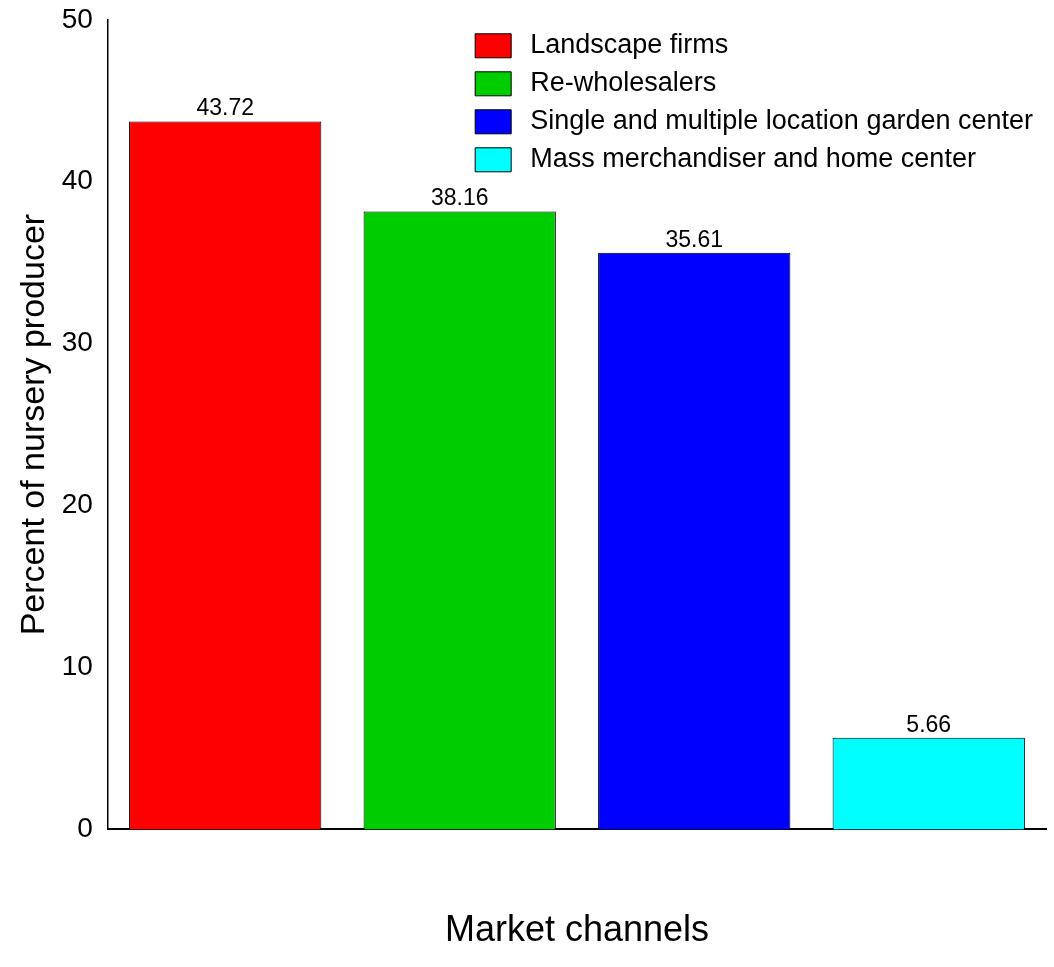  What do you see at coordinates (694, 238) in the screenshot?
I see `data-label: 35.61` at bounding box center [694, 238].